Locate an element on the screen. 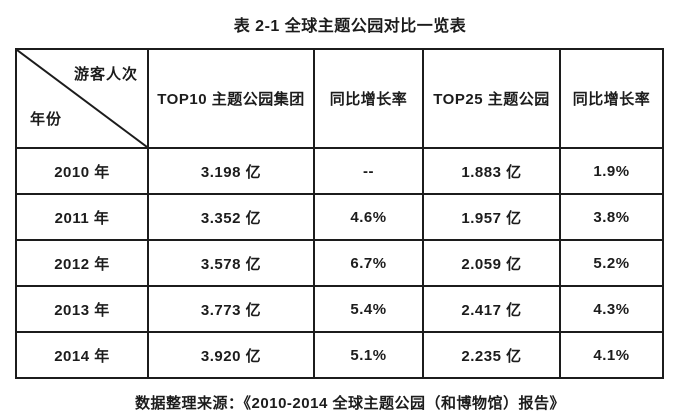 Image resolution: width=700 pixels, height=417 pixels. table-row-2013: 2013 年 3.773 亿 5.4% 2.417 亿 4.3% is located at coordinates (339, 309).